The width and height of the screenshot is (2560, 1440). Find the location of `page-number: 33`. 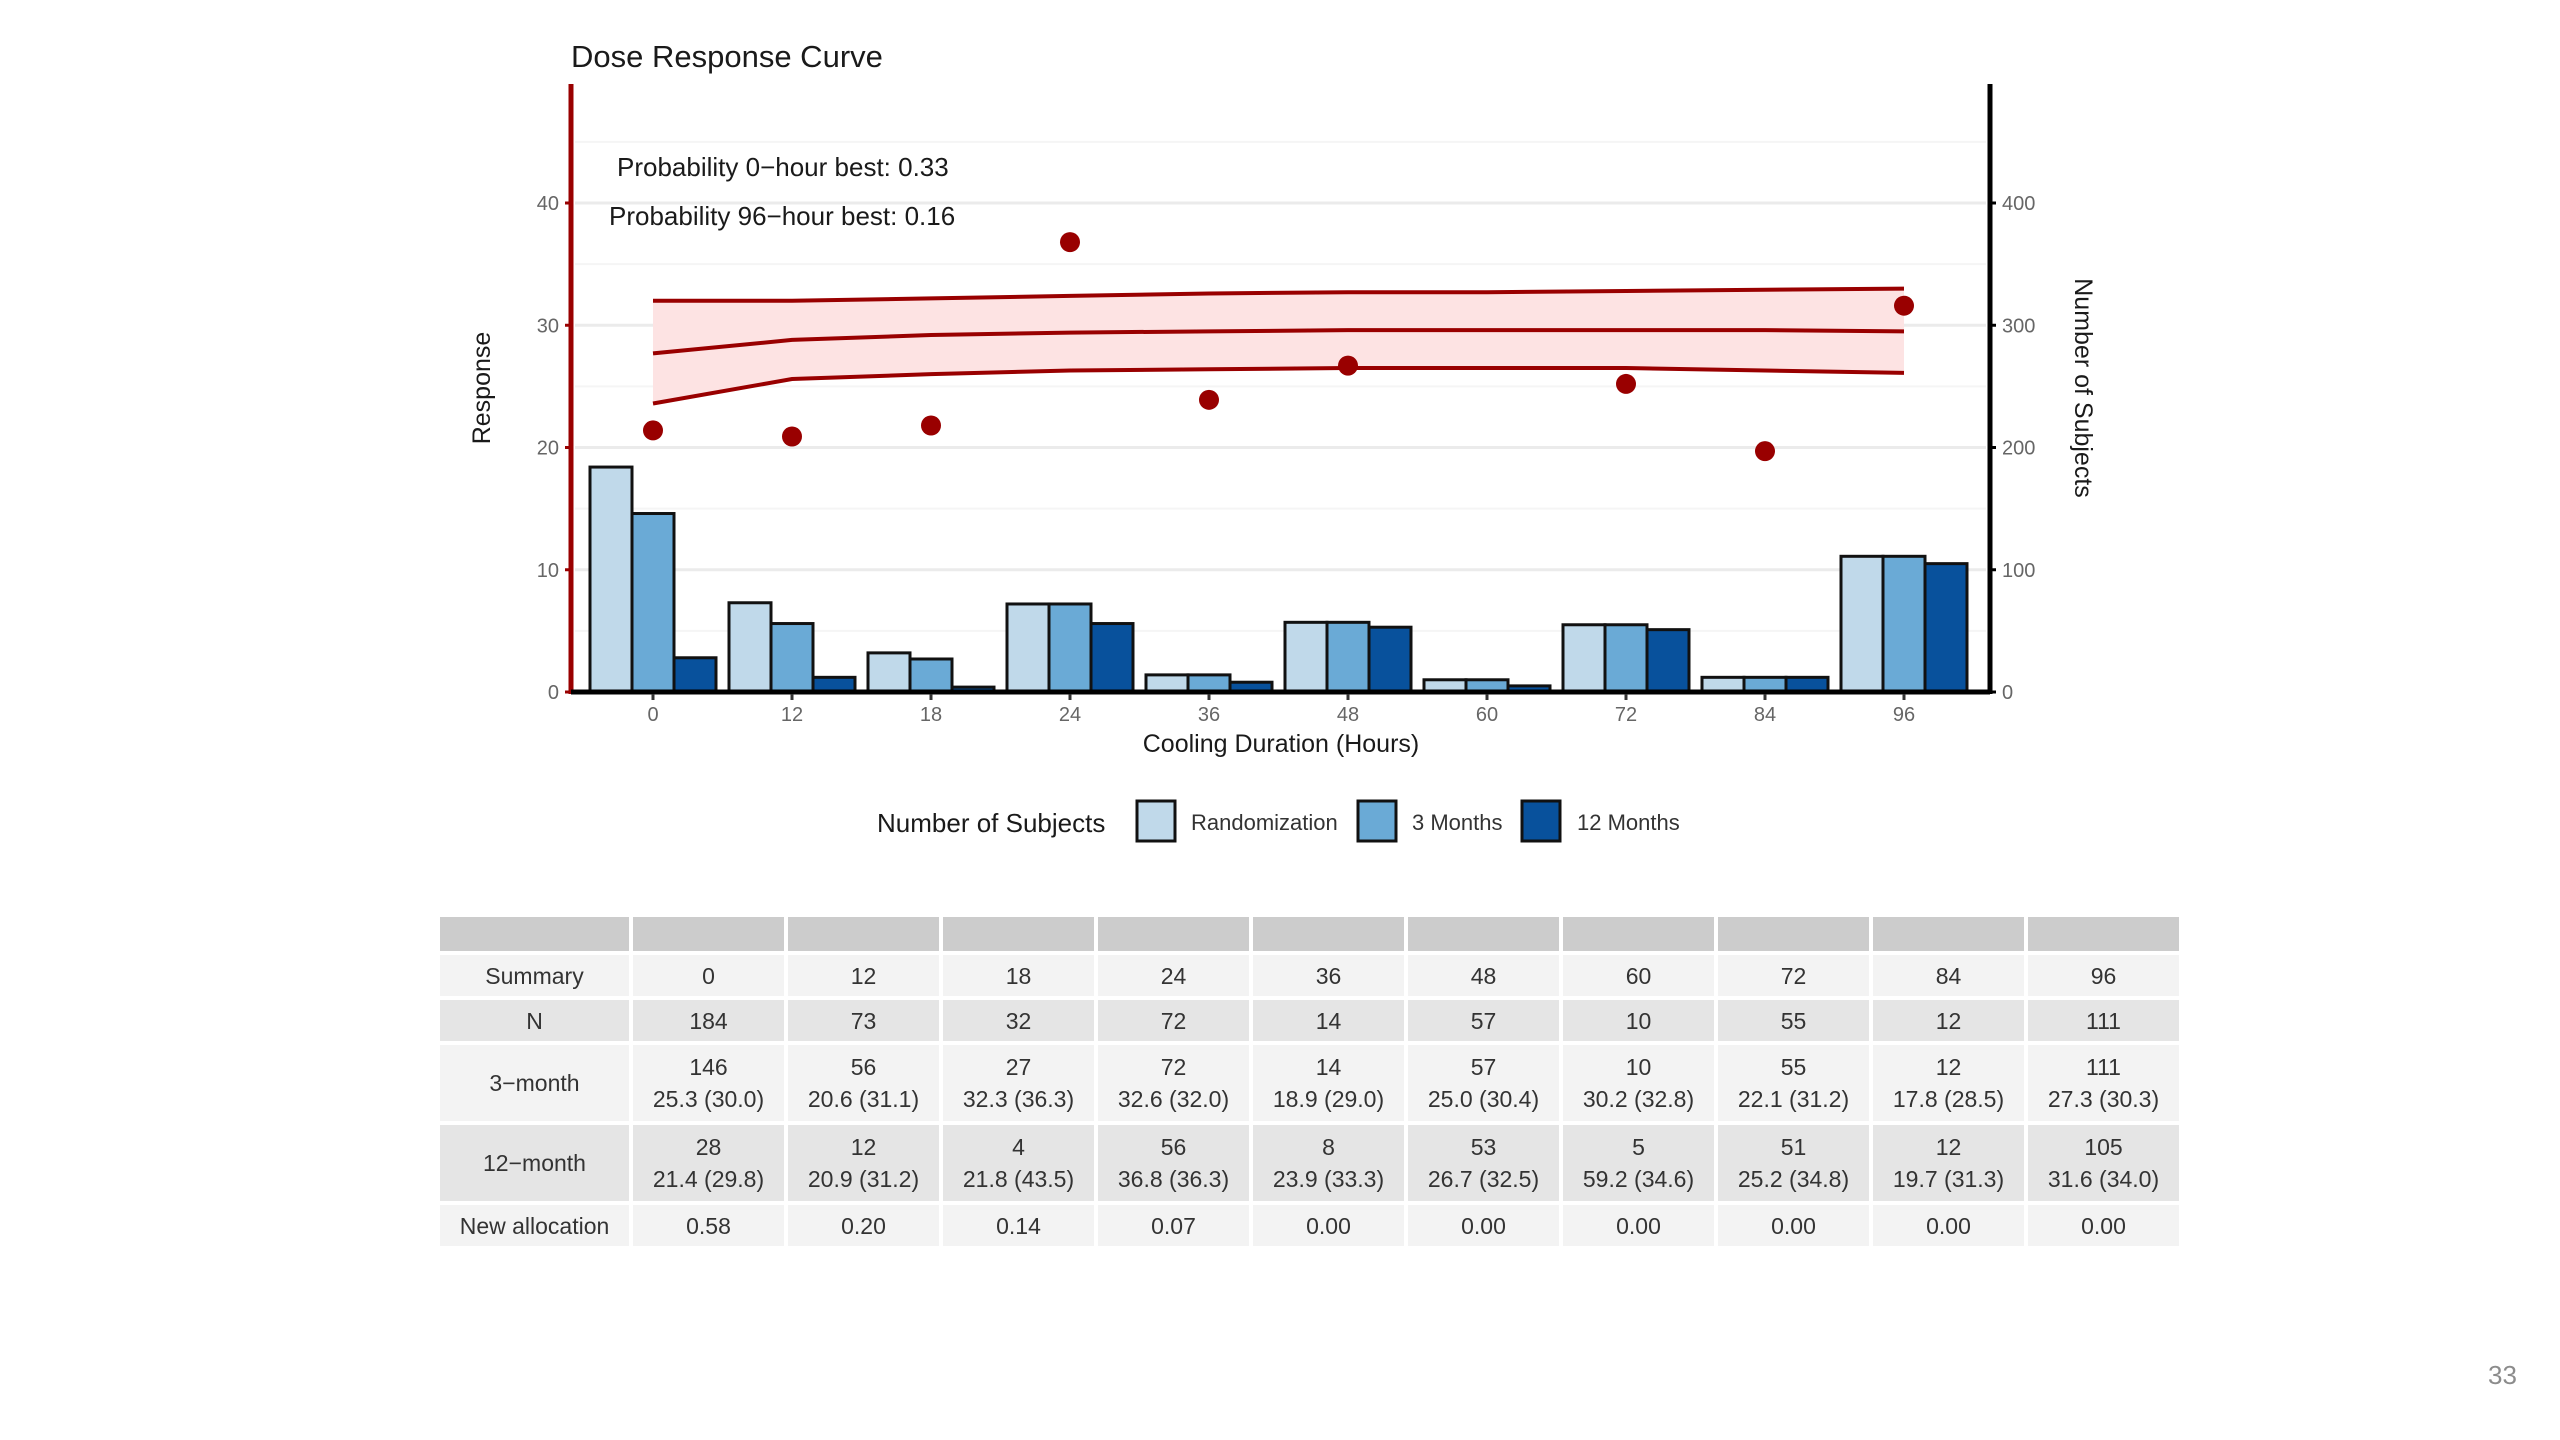

page-number: 33 is located at coordinates (2502, 1375).